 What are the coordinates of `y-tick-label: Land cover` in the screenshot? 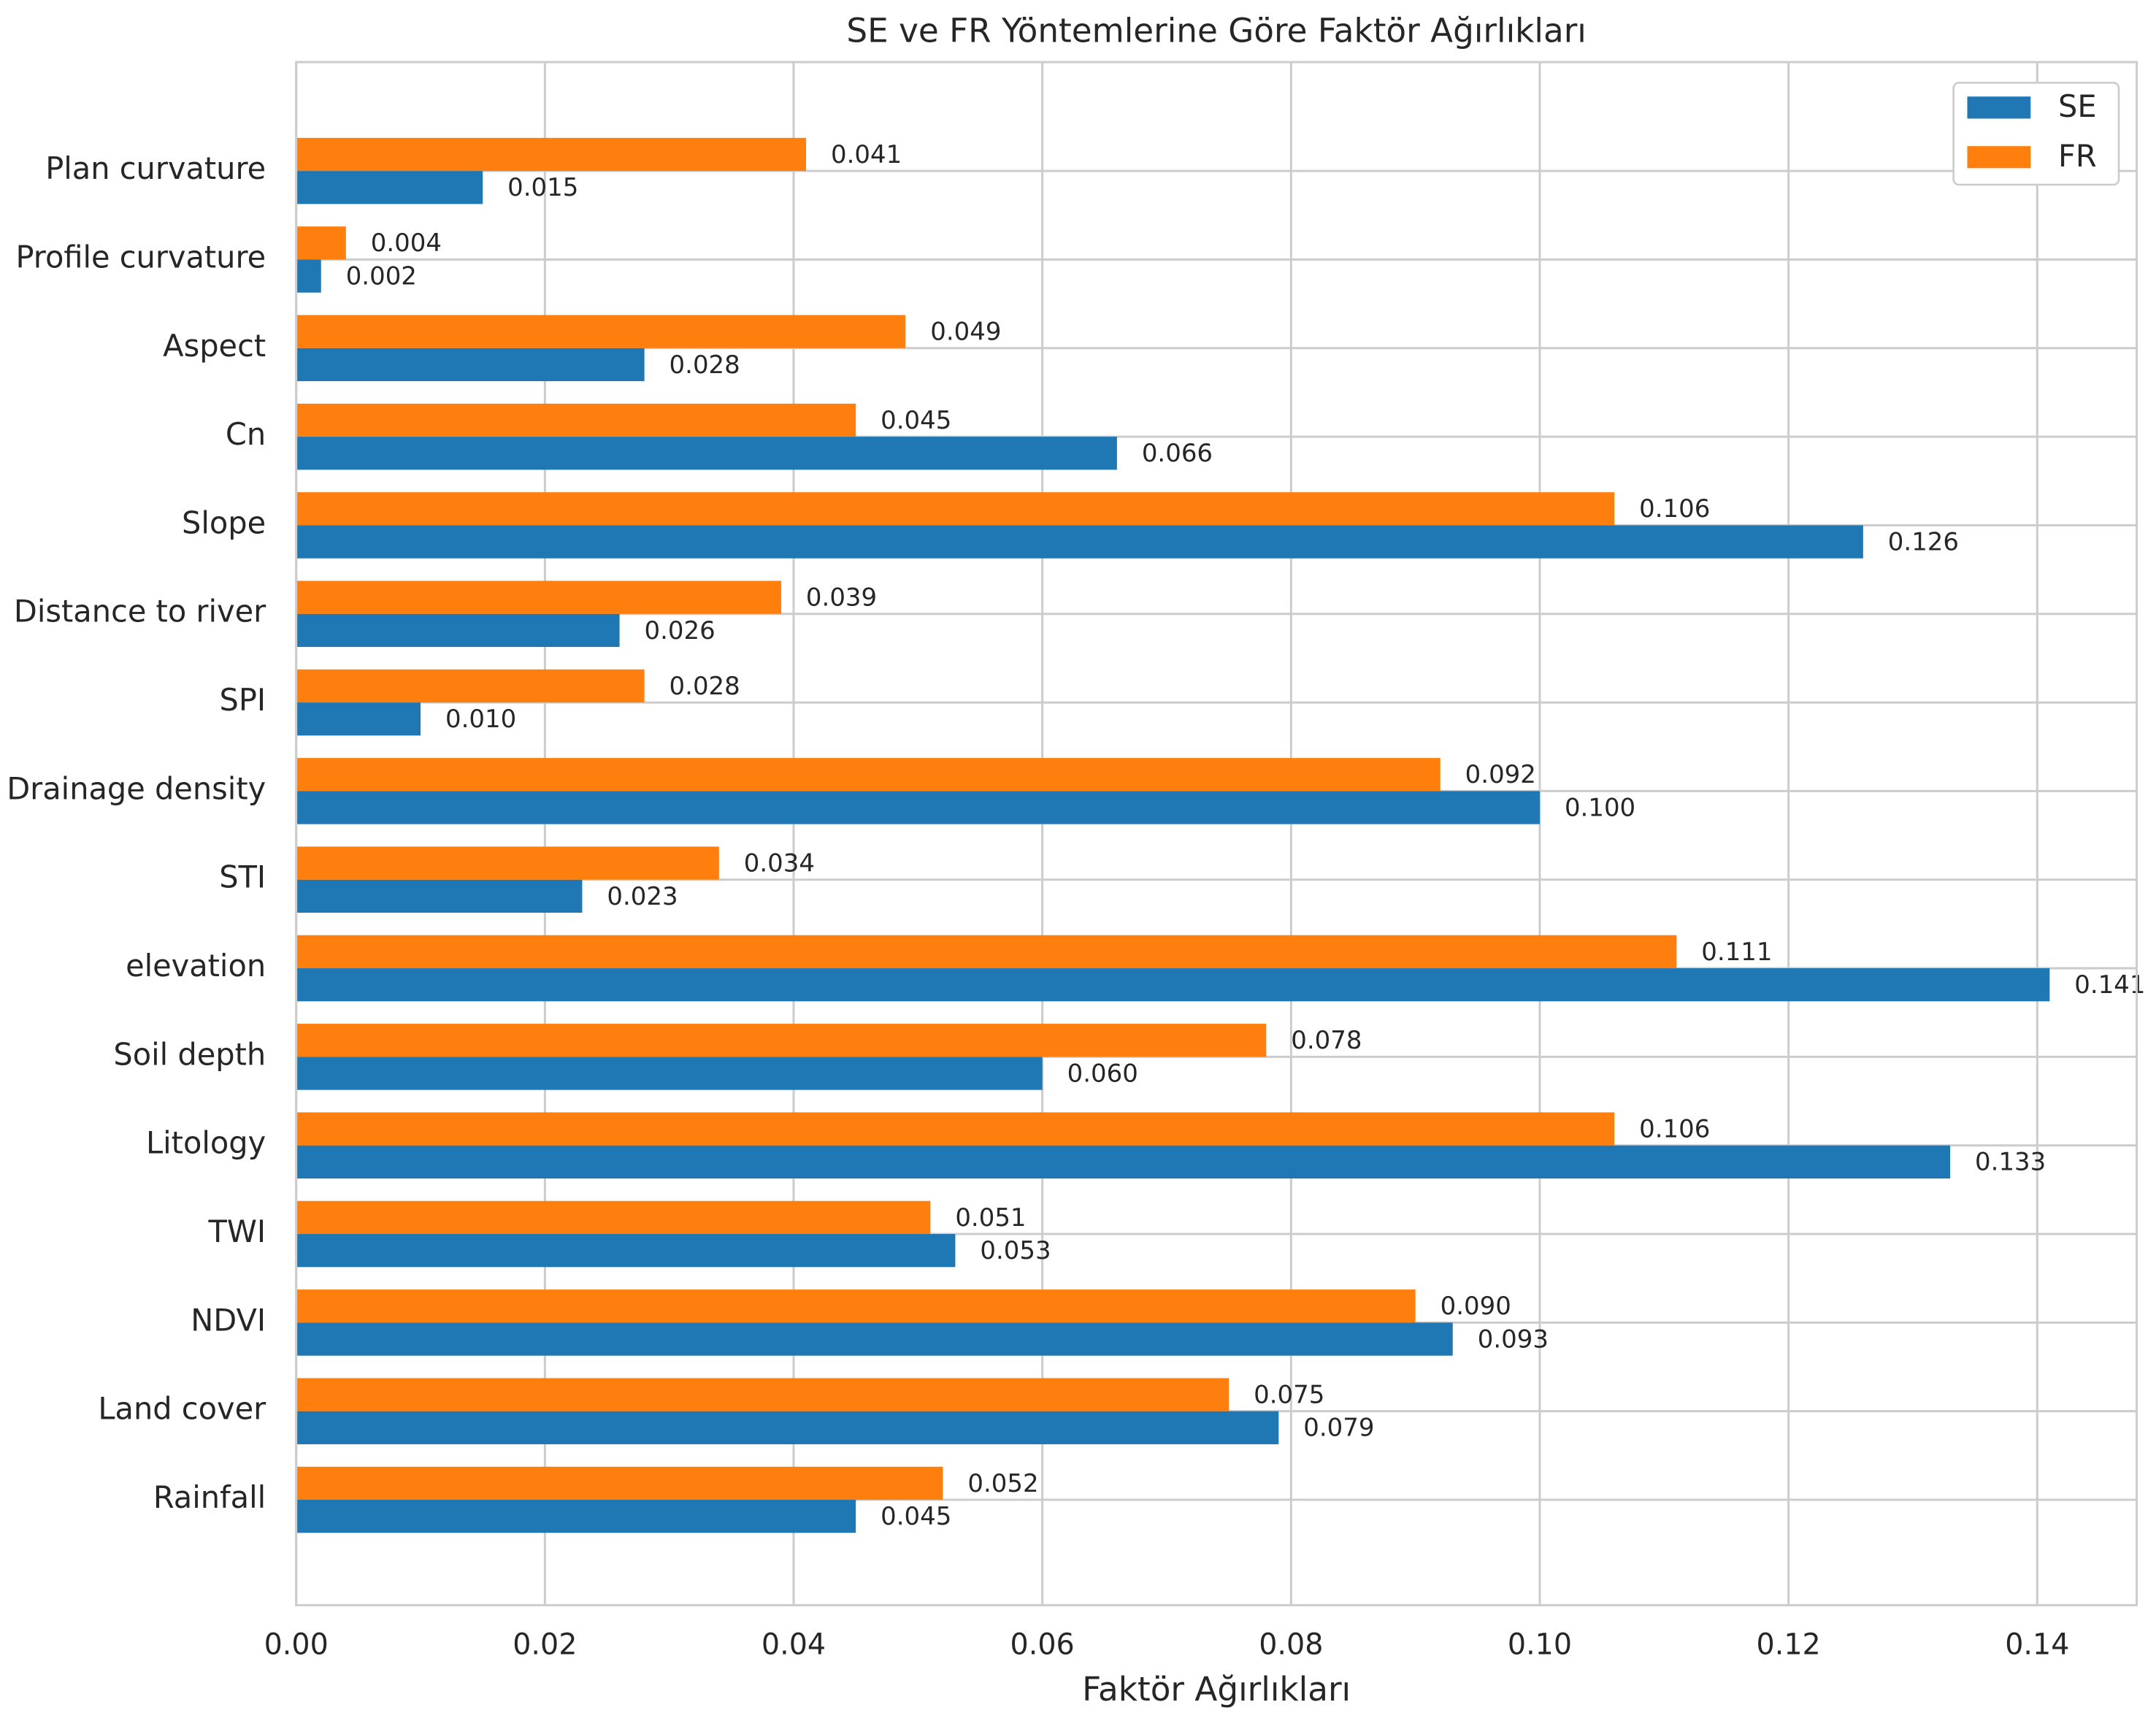 It's located at (182, 1409).